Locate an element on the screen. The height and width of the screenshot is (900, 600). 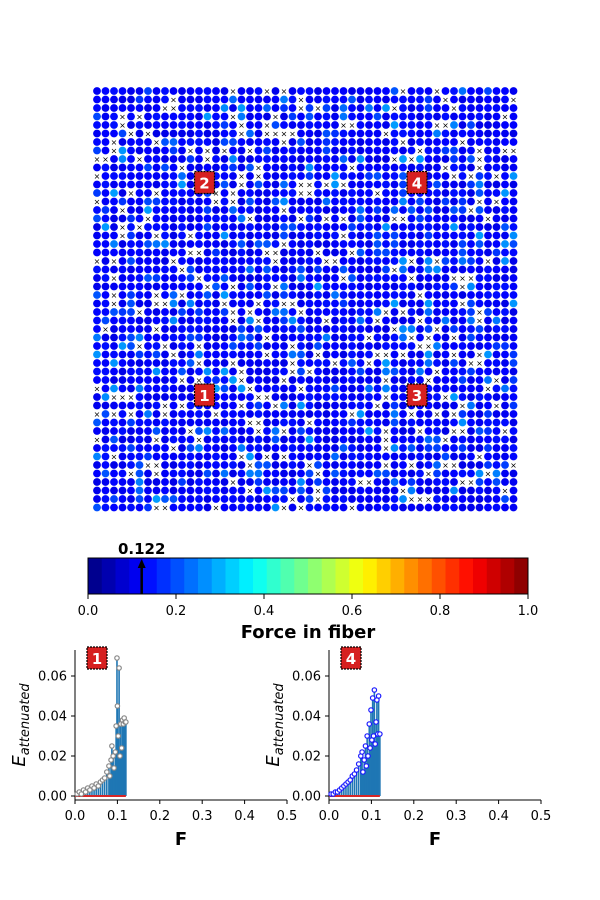
x-axis-label: F is located at coordinates (435, 839).